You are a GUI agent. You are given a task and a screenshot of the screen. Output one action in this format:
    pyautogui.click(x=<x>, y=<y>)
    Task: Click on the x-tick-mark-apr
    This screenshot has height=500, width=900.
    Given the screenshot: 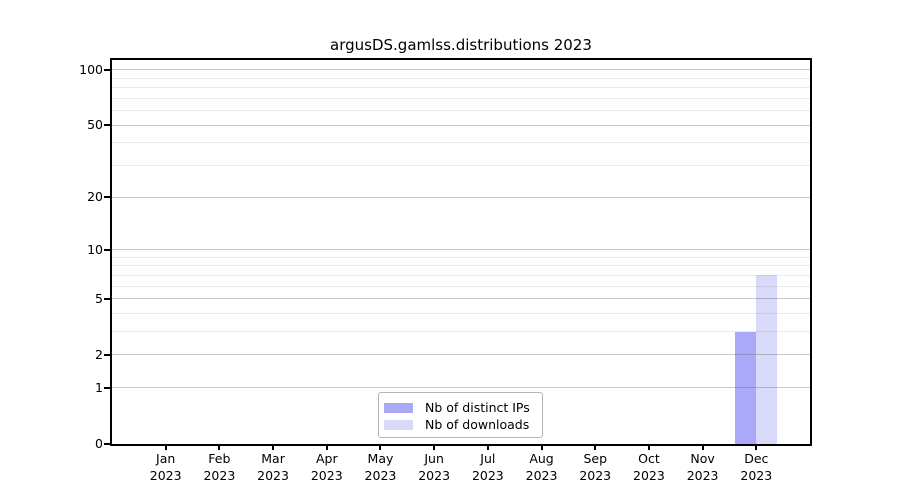 What is the action you would take?
    pyautogui.click(x=326, y=447)
    